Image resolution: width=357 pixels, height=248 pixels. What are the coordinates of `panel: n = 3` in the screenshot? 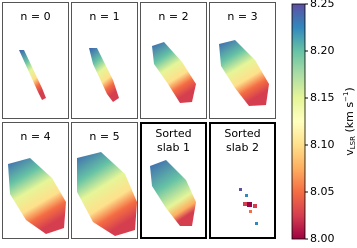 It's located at (242, 60).